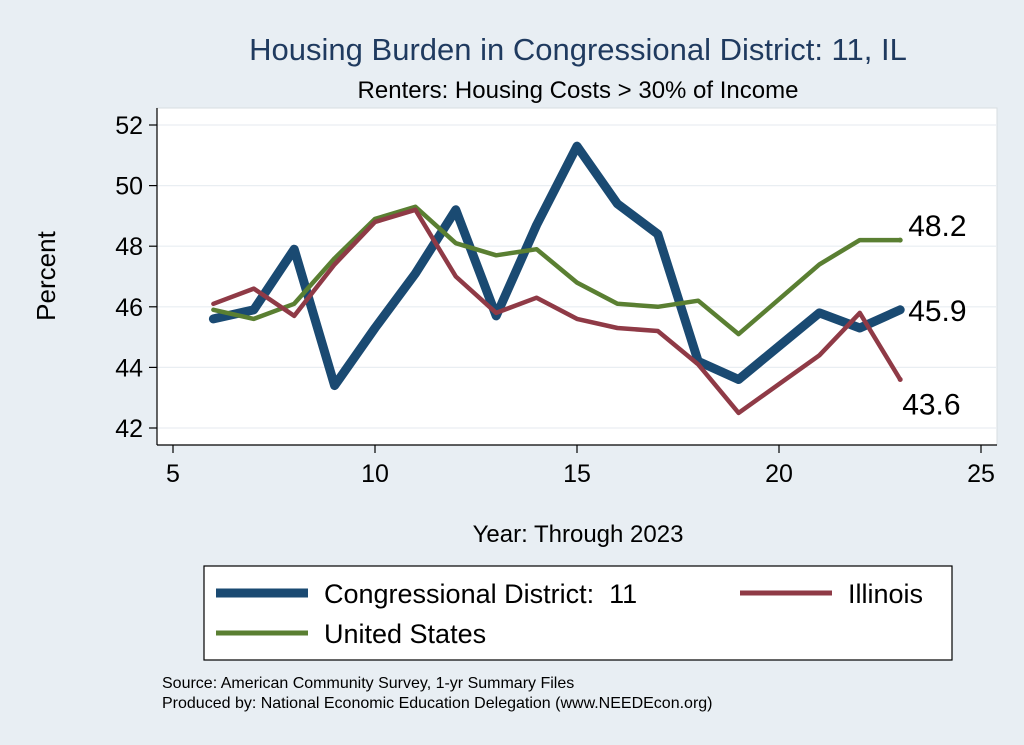  I want to click on x-tick-label: 25, so click(981, 474).